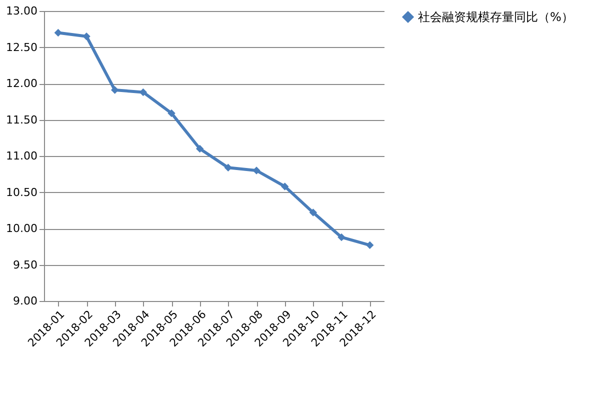  I want to click on y-tick-label: 9.50, so click(25, 265).